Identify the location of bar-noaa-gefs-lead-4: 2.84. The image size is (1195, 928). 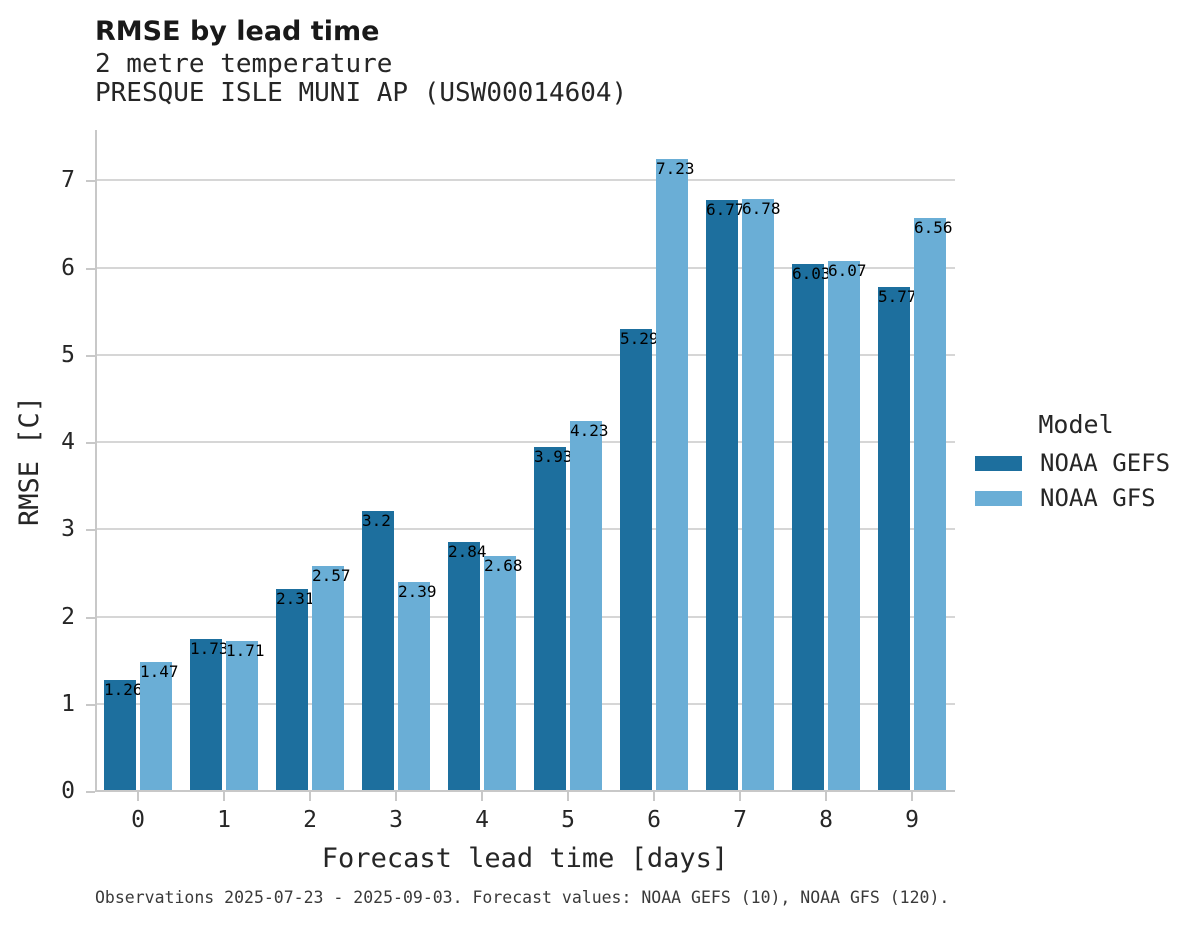
(467, 666).